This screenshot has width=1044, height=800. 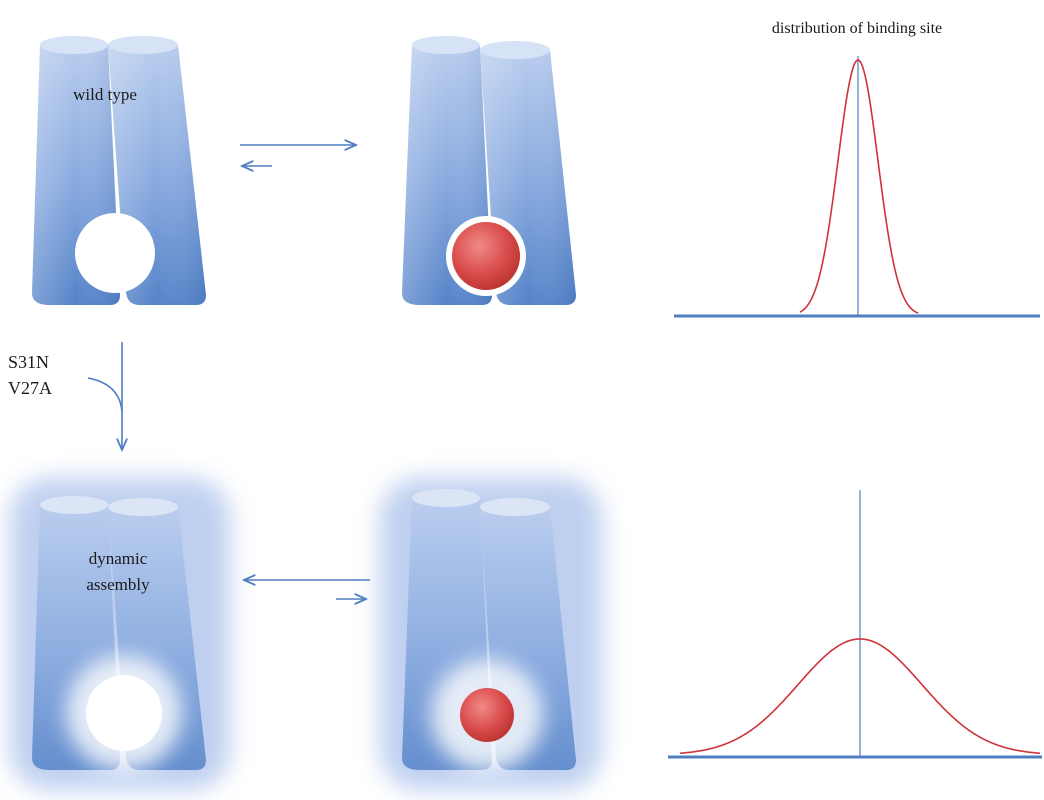 What do you see at coordinates (487, 715) in the screenshot?
I see `drug-molecule-mutant` at bounding box center [487, 715].